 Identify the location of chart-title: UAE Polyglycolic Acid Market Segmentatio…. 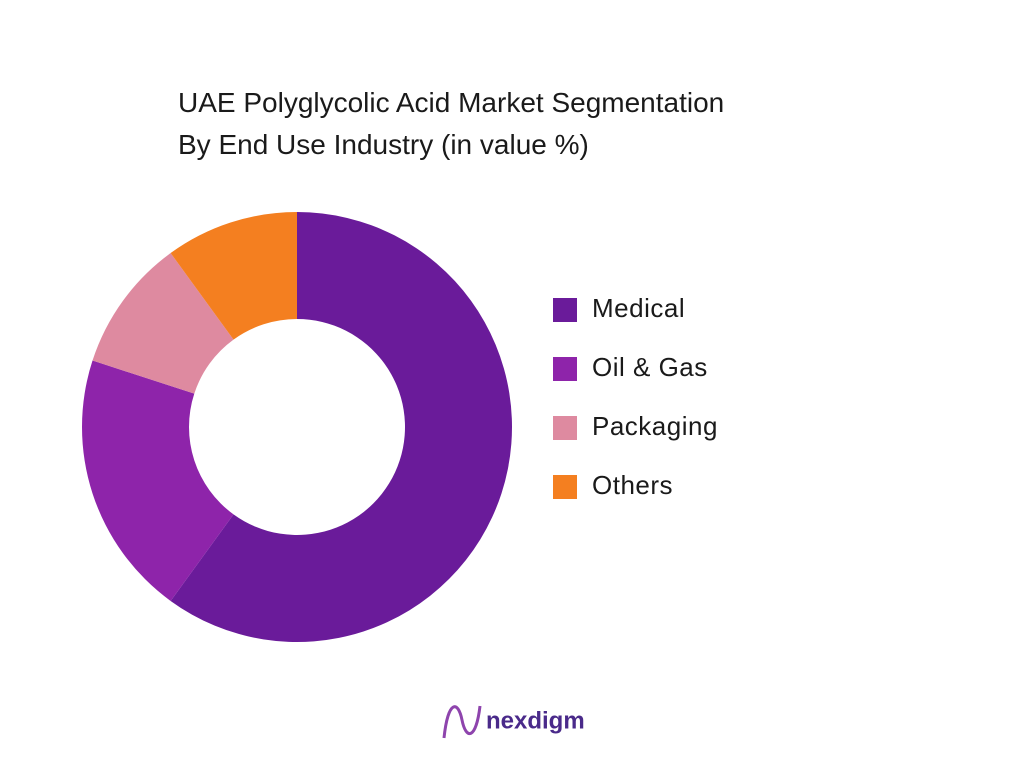
(451, 102).